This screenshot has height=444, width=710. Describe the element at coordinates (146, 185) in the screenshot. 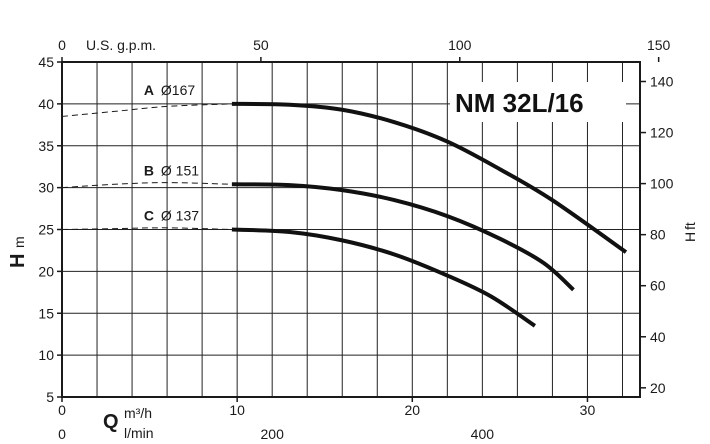

I see `curve-b-extrapolated` at that location.